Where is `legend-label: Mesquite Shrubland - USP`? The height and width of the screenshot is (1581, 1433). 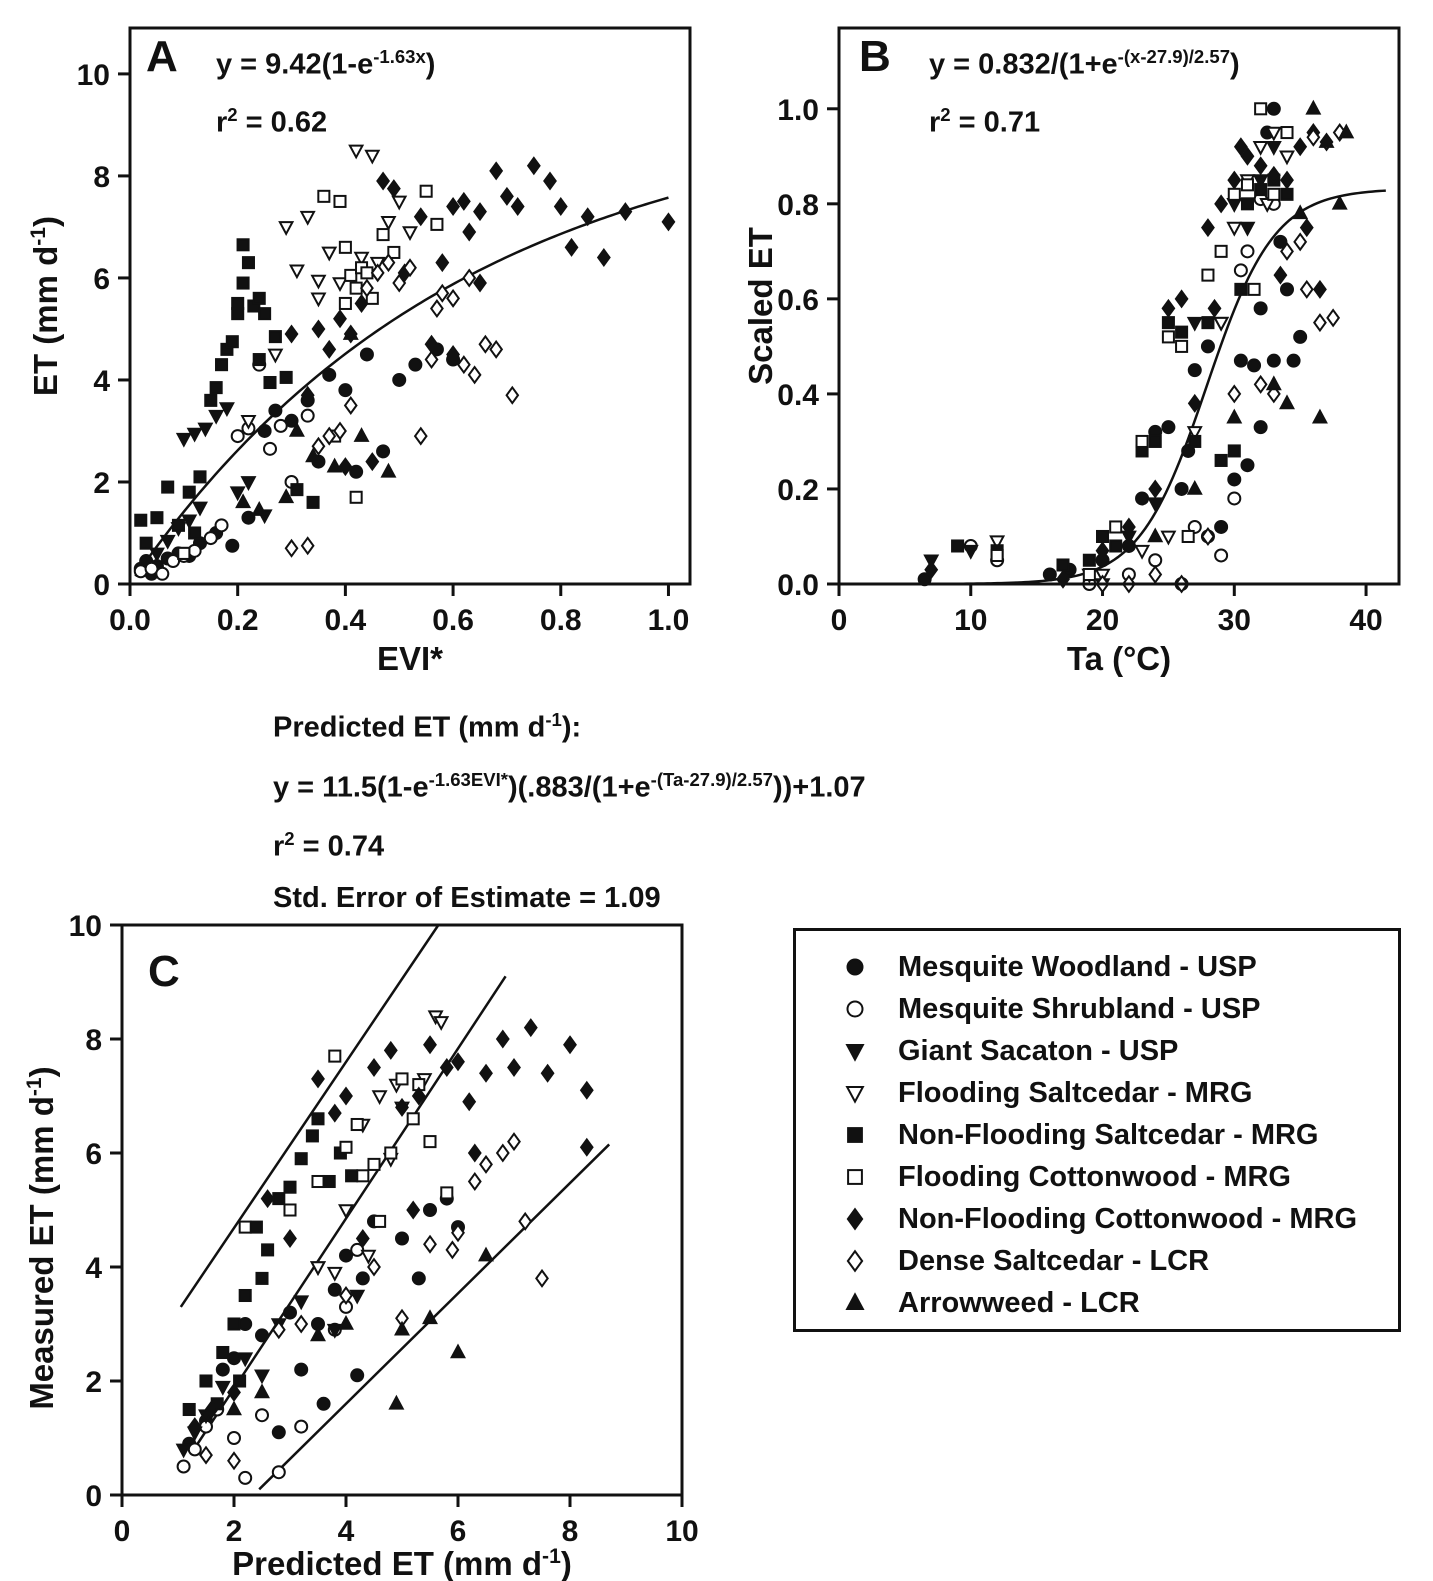 legend-label: Mesquite Shrubland - USP is located at coordinates (1079, 1008).